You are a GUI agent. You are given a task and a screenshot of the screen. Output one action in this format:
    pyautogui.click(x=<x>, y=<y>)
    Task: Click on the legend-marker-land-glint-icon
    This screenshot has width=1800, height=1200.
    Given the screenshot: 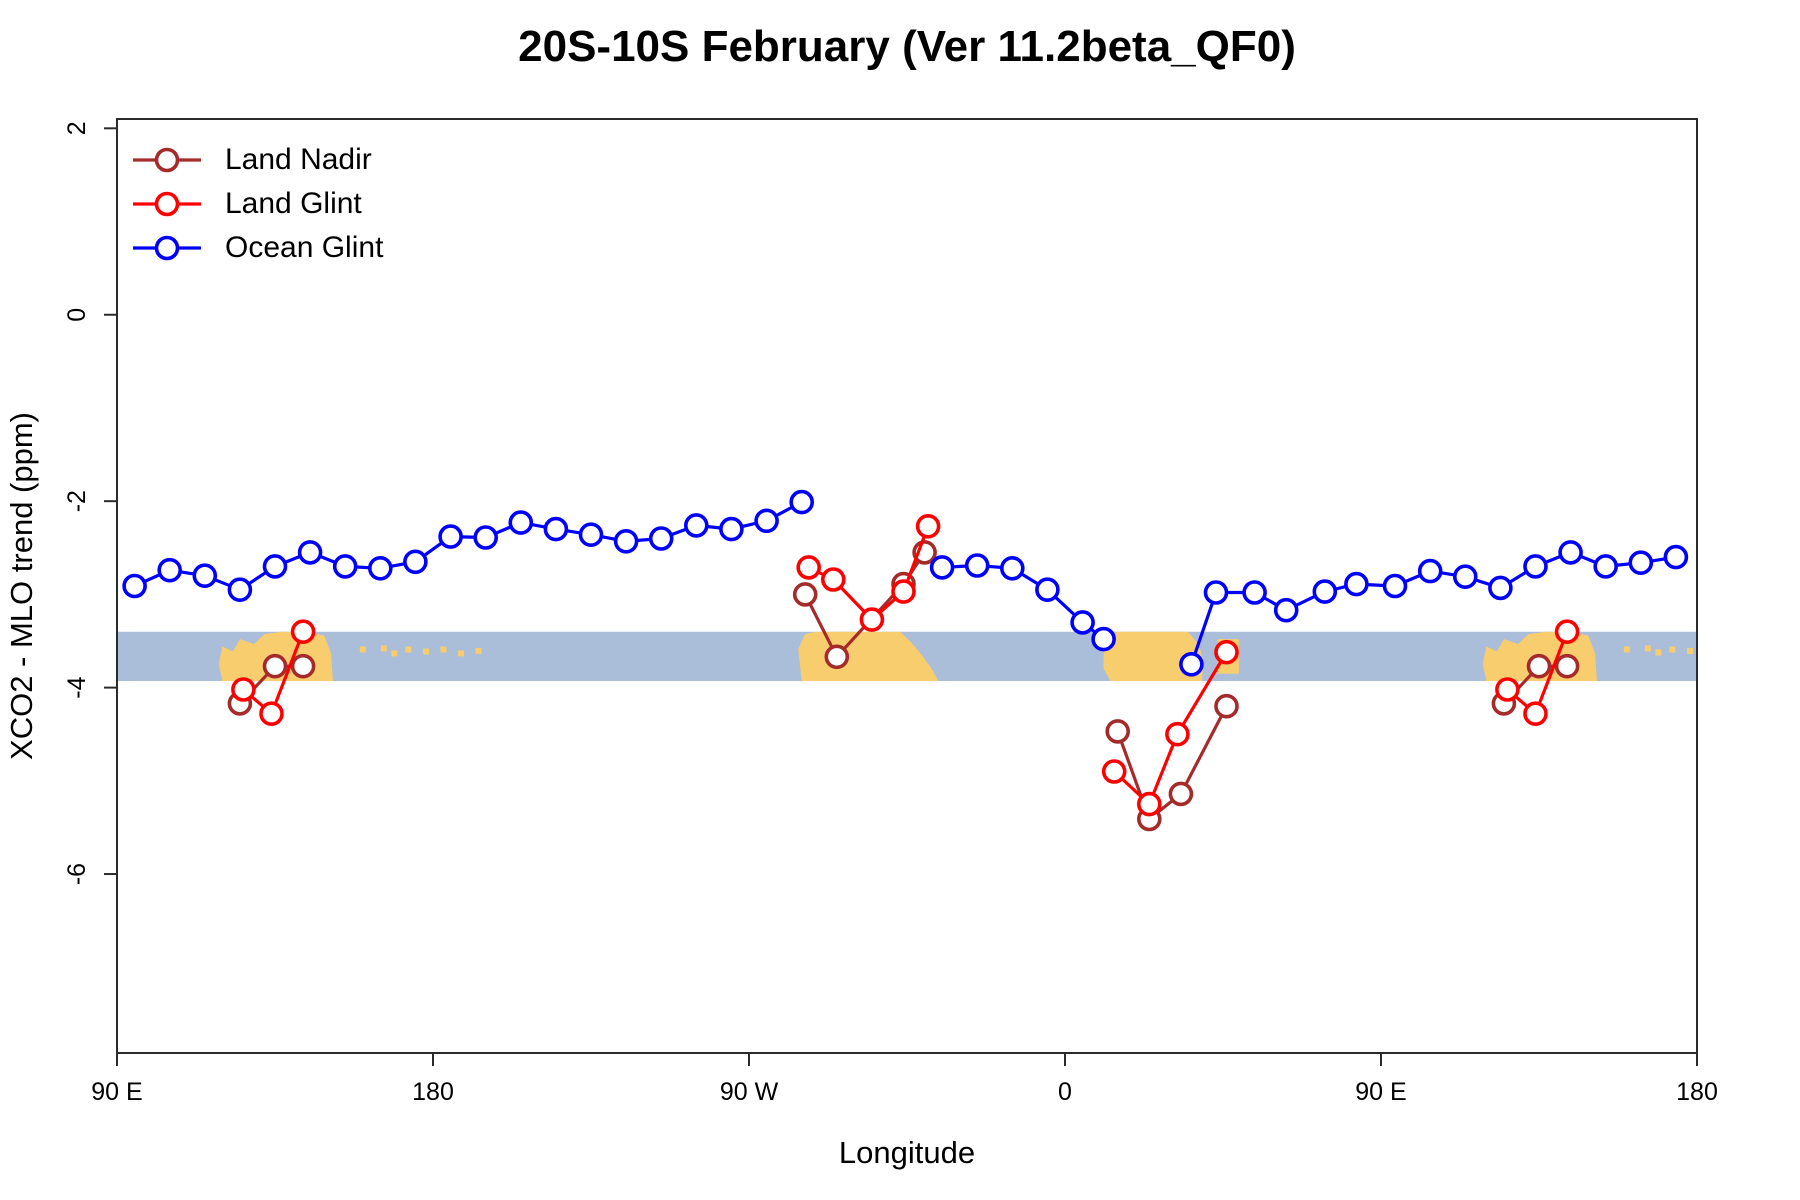 What is the action you would take?
    pyautogui.click(x=167, y=204)
    